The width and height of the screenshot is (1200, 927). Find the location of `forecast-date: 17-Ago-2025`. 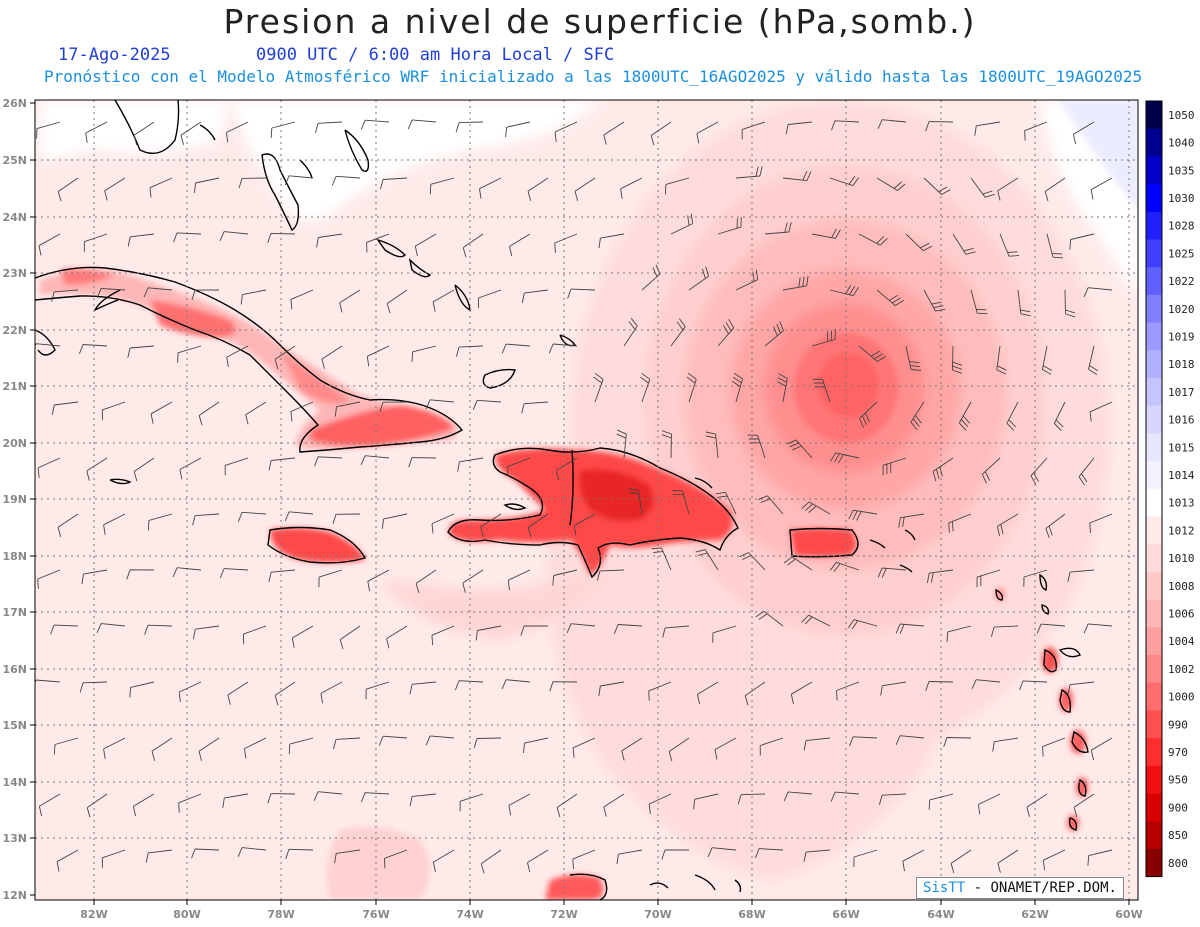

forecast-date: 17-Ago-2025 is located at coordinates (114, 55).